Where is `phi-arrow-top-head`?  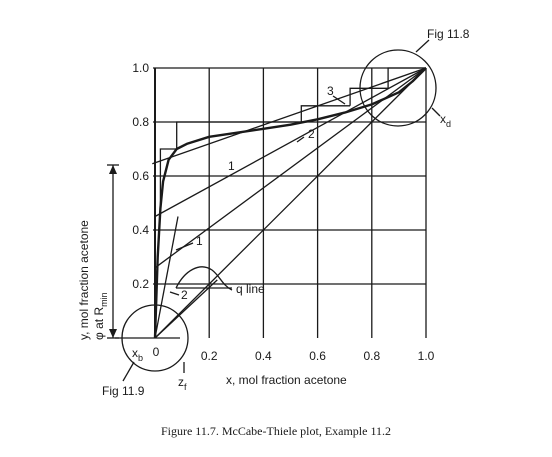 phi-arrow-top-head is located at coordinates (113, 169).